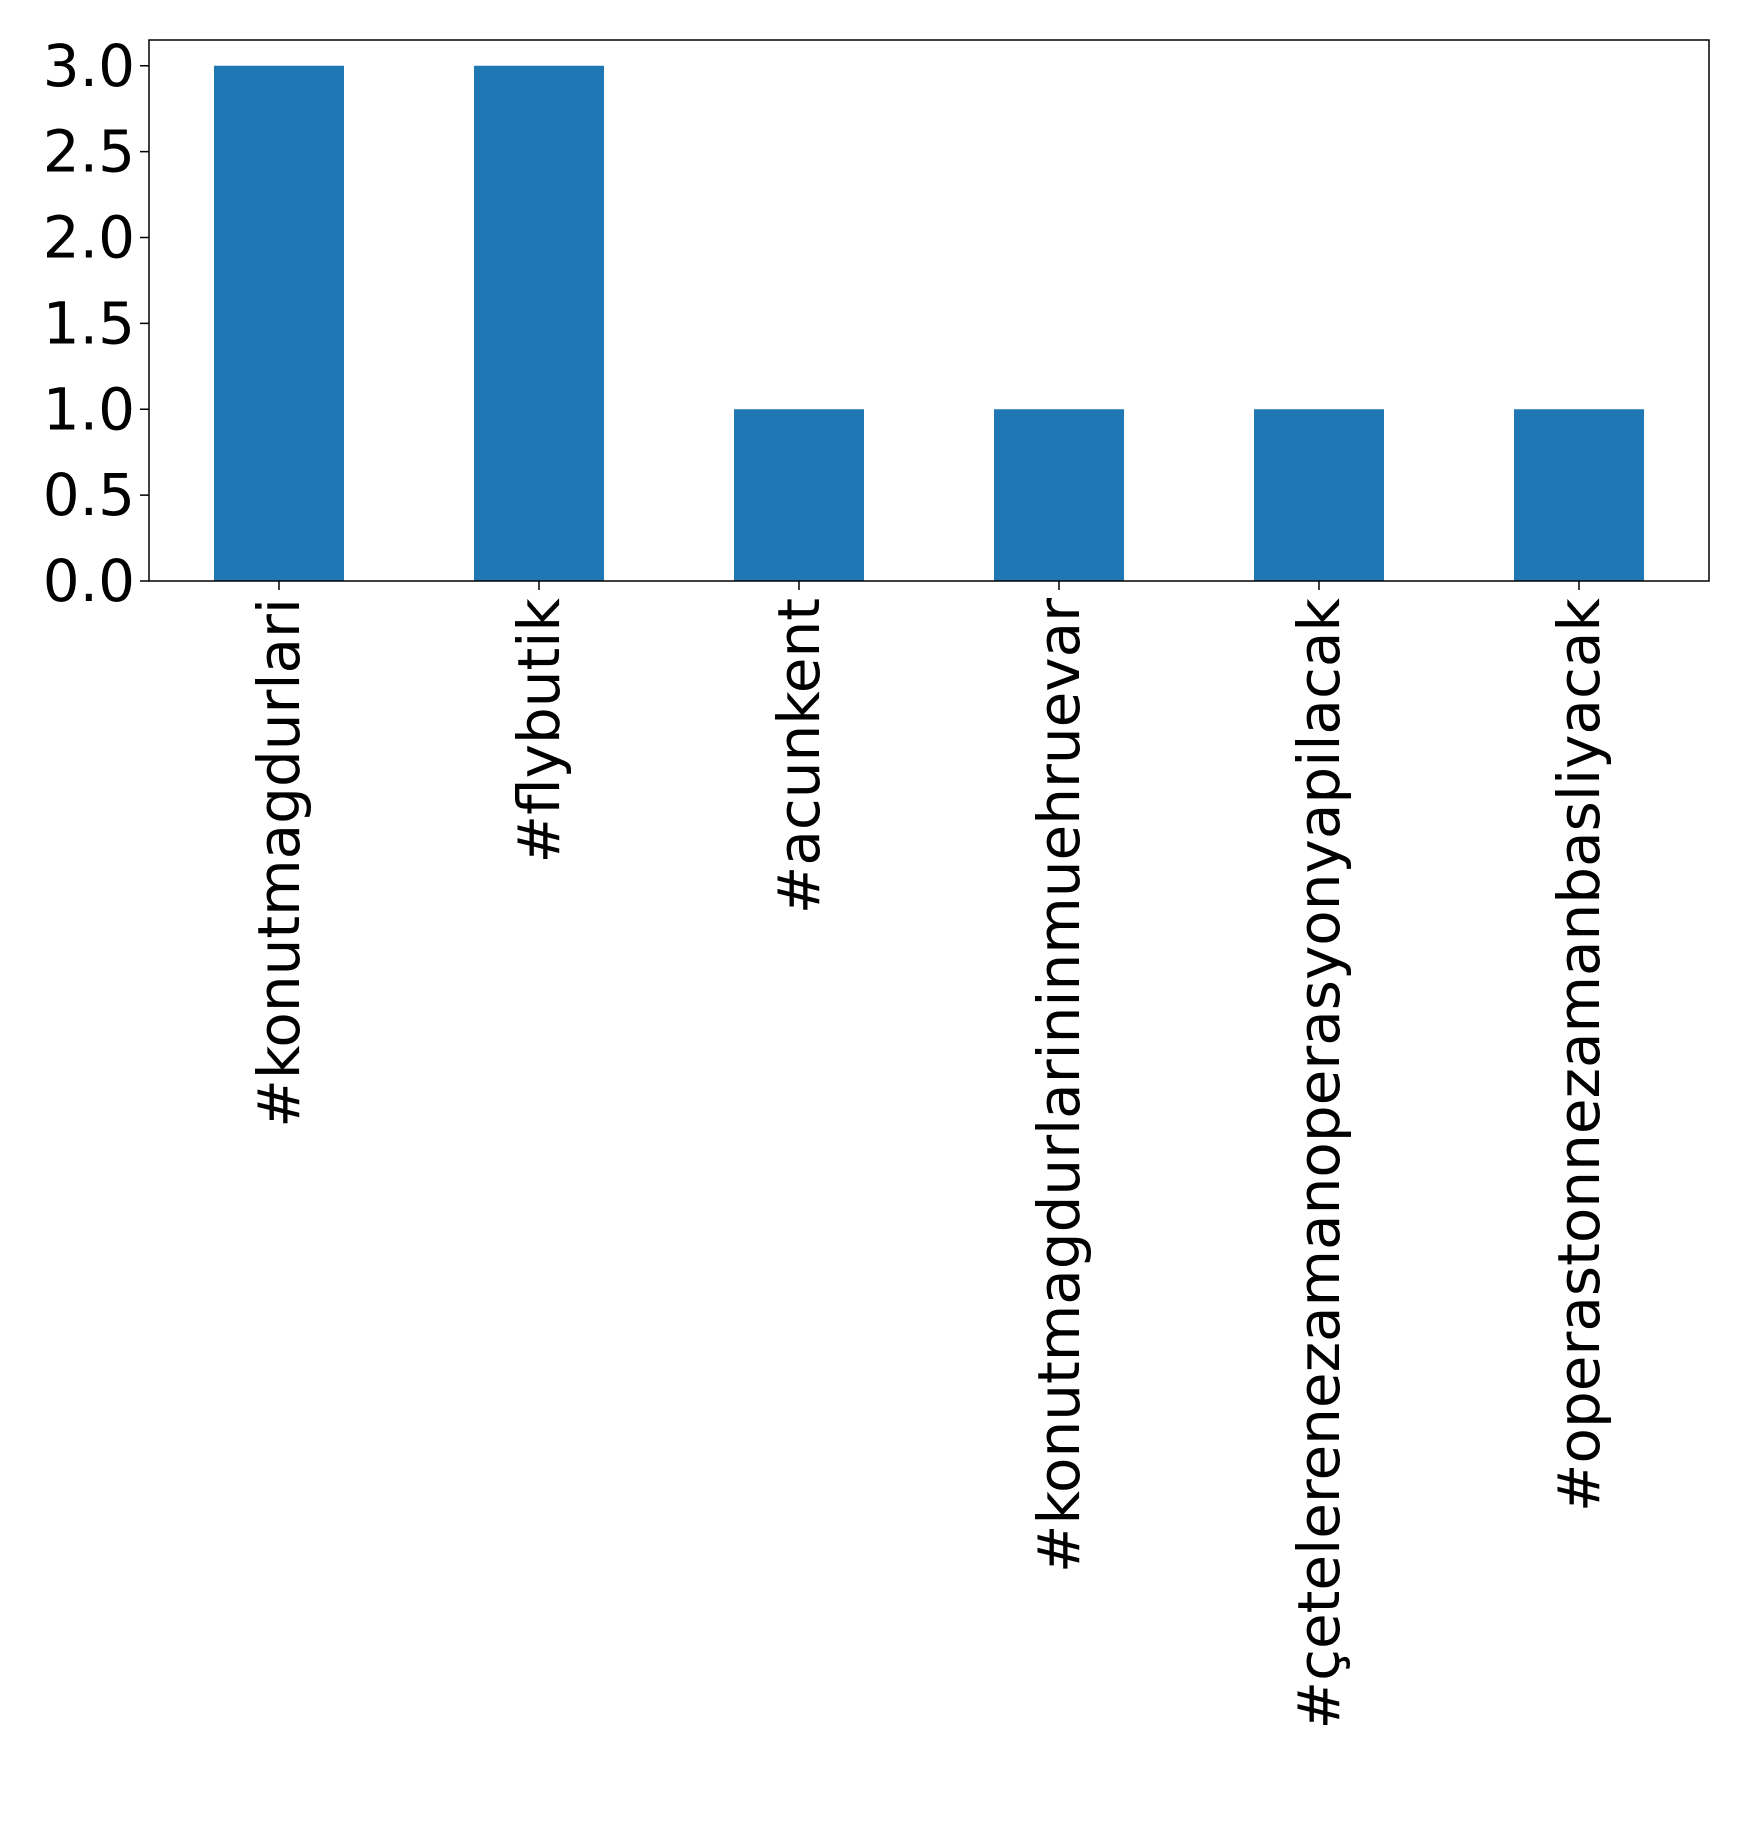 This screenshot has height=1847, width=1739. I want to click on x-tick-label-0: #konutmagdurlari, so click(279, 863).